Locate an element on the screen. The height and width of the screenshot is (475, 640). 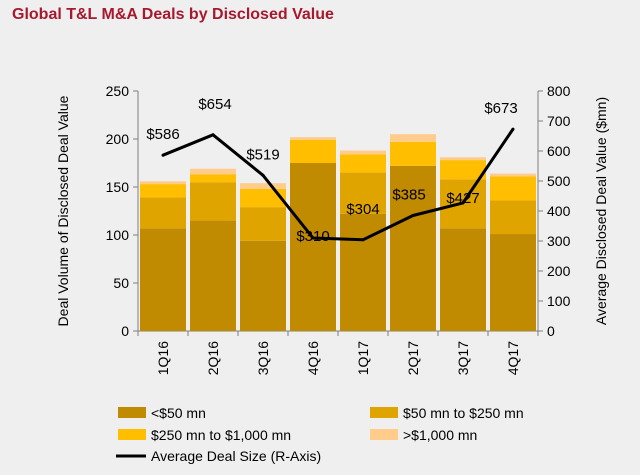
legend-line-label: Average Deal Size (R-Axis) is located at coordinates (236, 456).